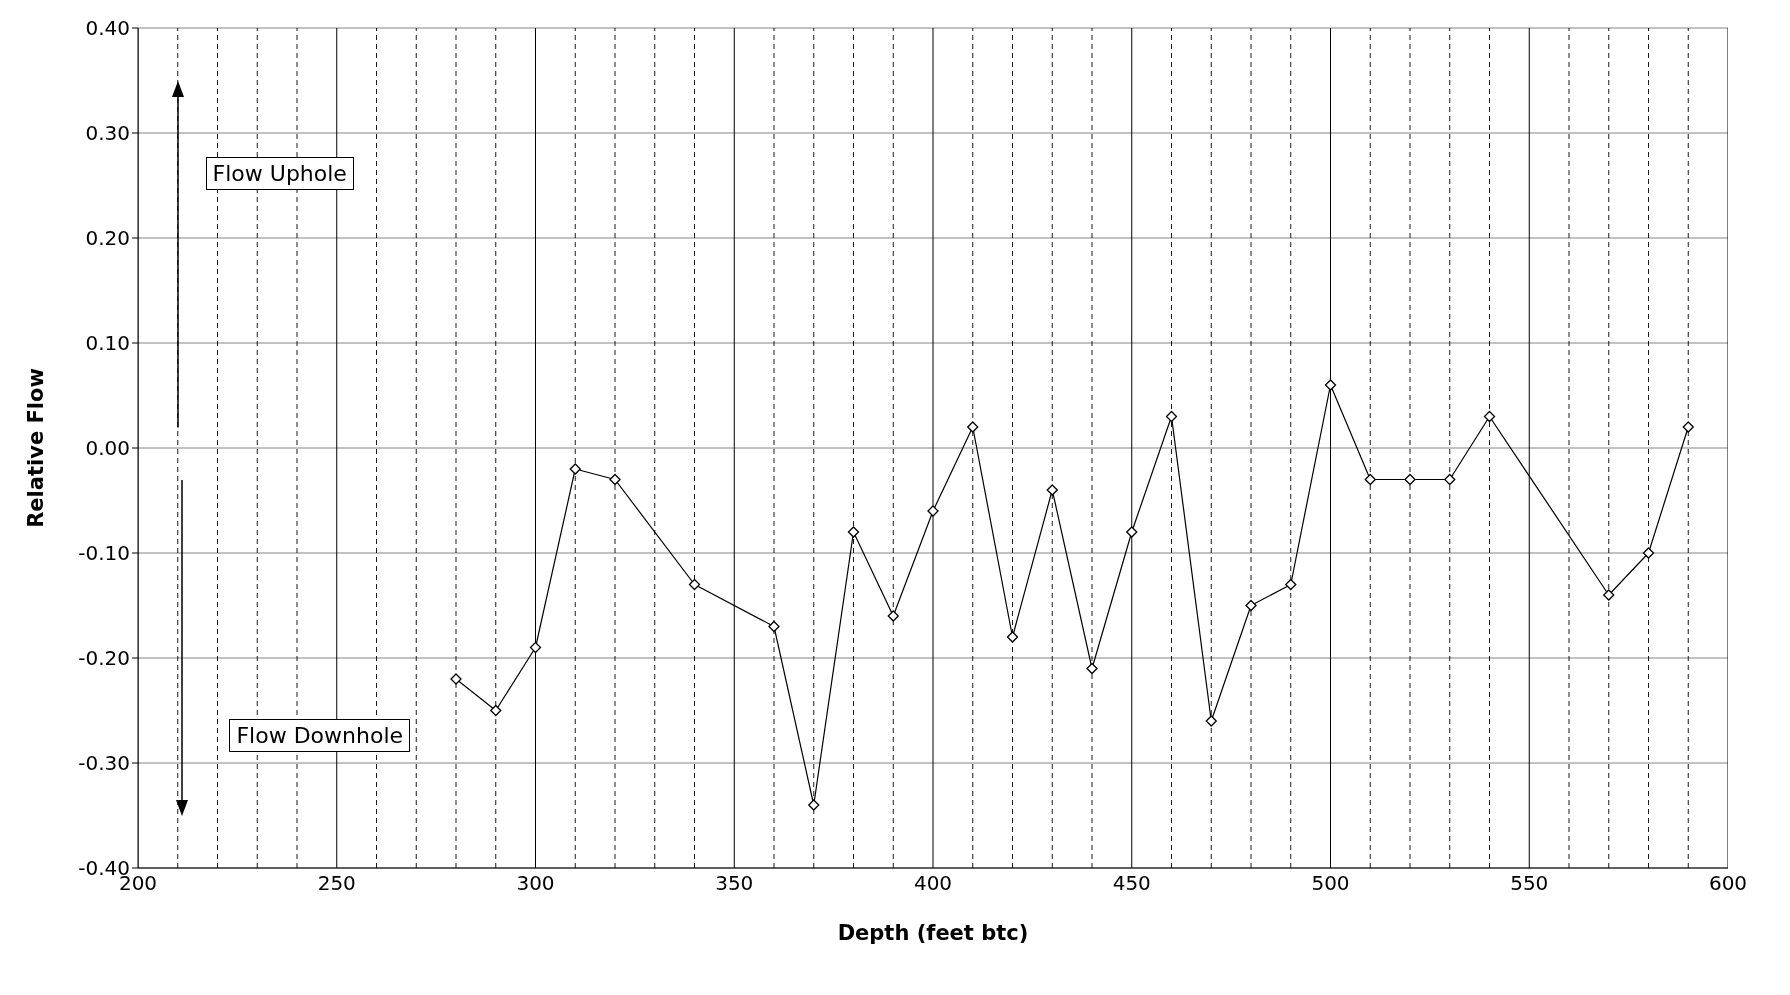  I want to click on annotation: Flow Downhole, so click(320, 735).